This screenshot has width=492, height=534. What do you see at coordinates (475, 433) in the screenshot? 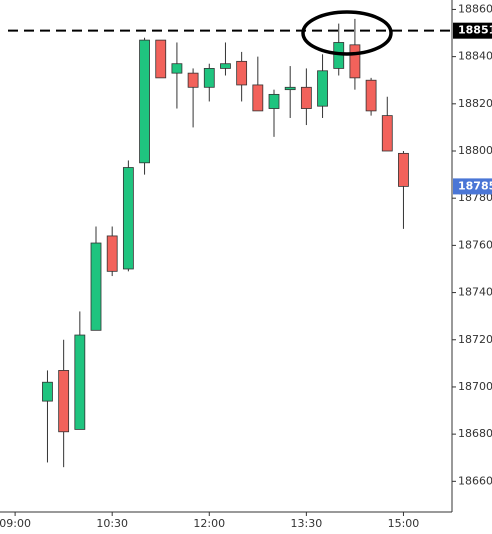
I see `y-tick-label: 18680` at bounding box center [475, 433].